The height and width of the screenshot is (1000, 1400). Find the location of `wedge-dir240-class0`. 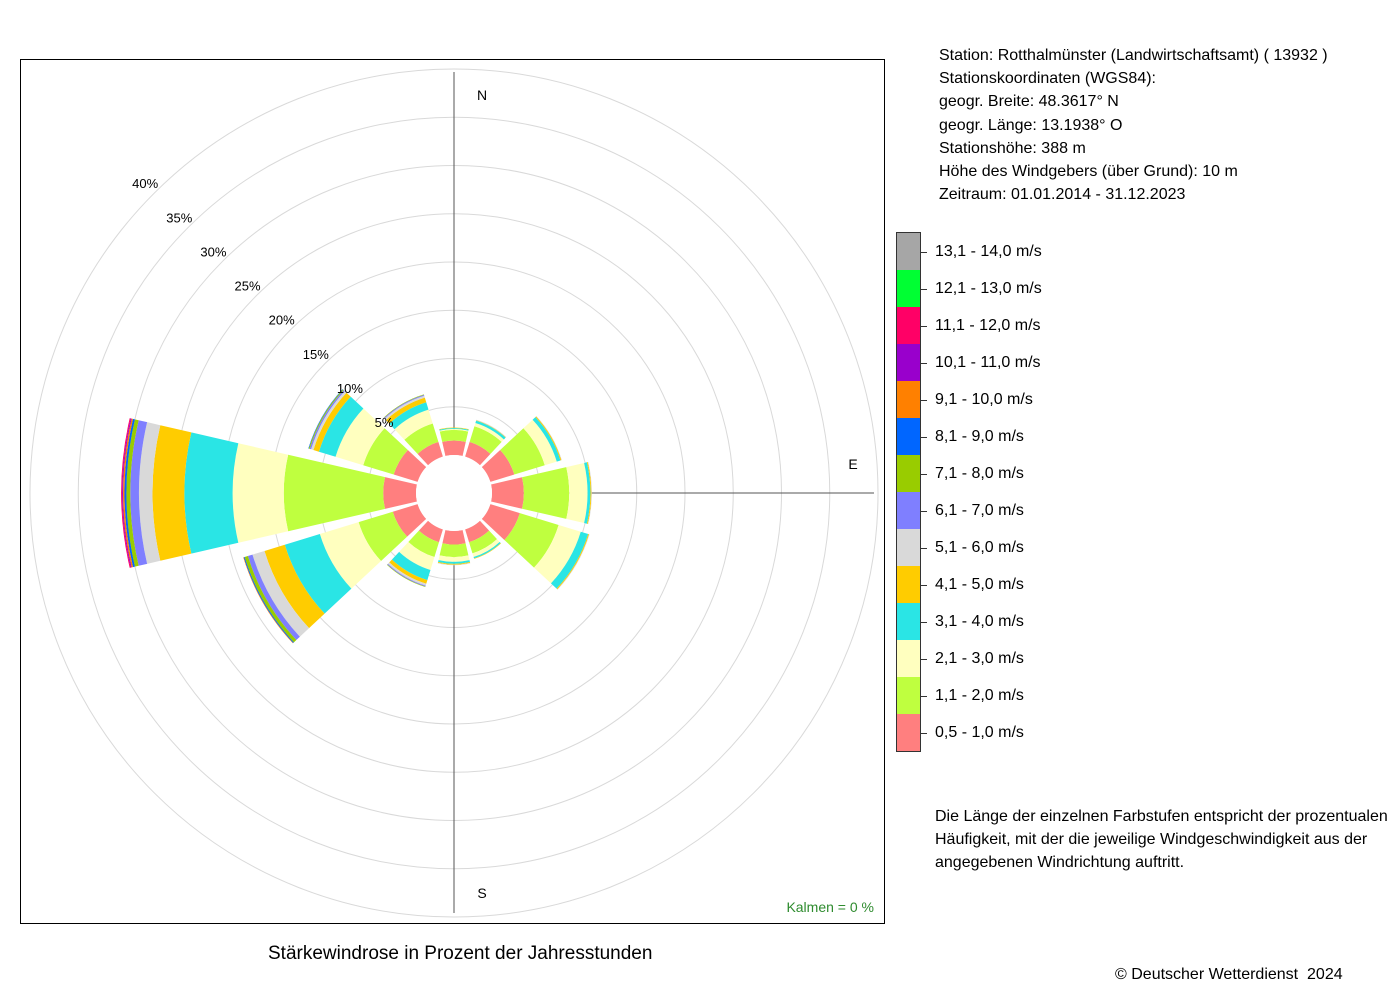

wedge-dir240-class0 is located at coordinates (409, 520).